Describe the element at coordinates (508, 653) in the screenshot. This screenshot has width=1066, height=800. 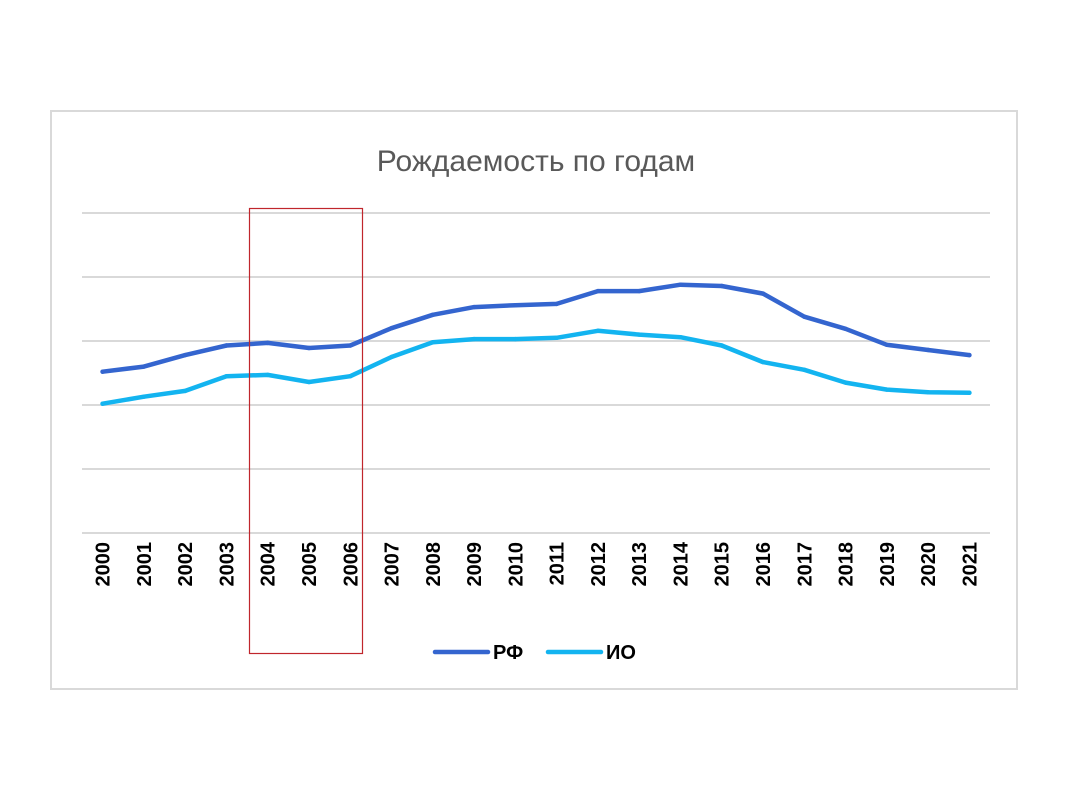
I see `legend-label-1: РФ` at that location.